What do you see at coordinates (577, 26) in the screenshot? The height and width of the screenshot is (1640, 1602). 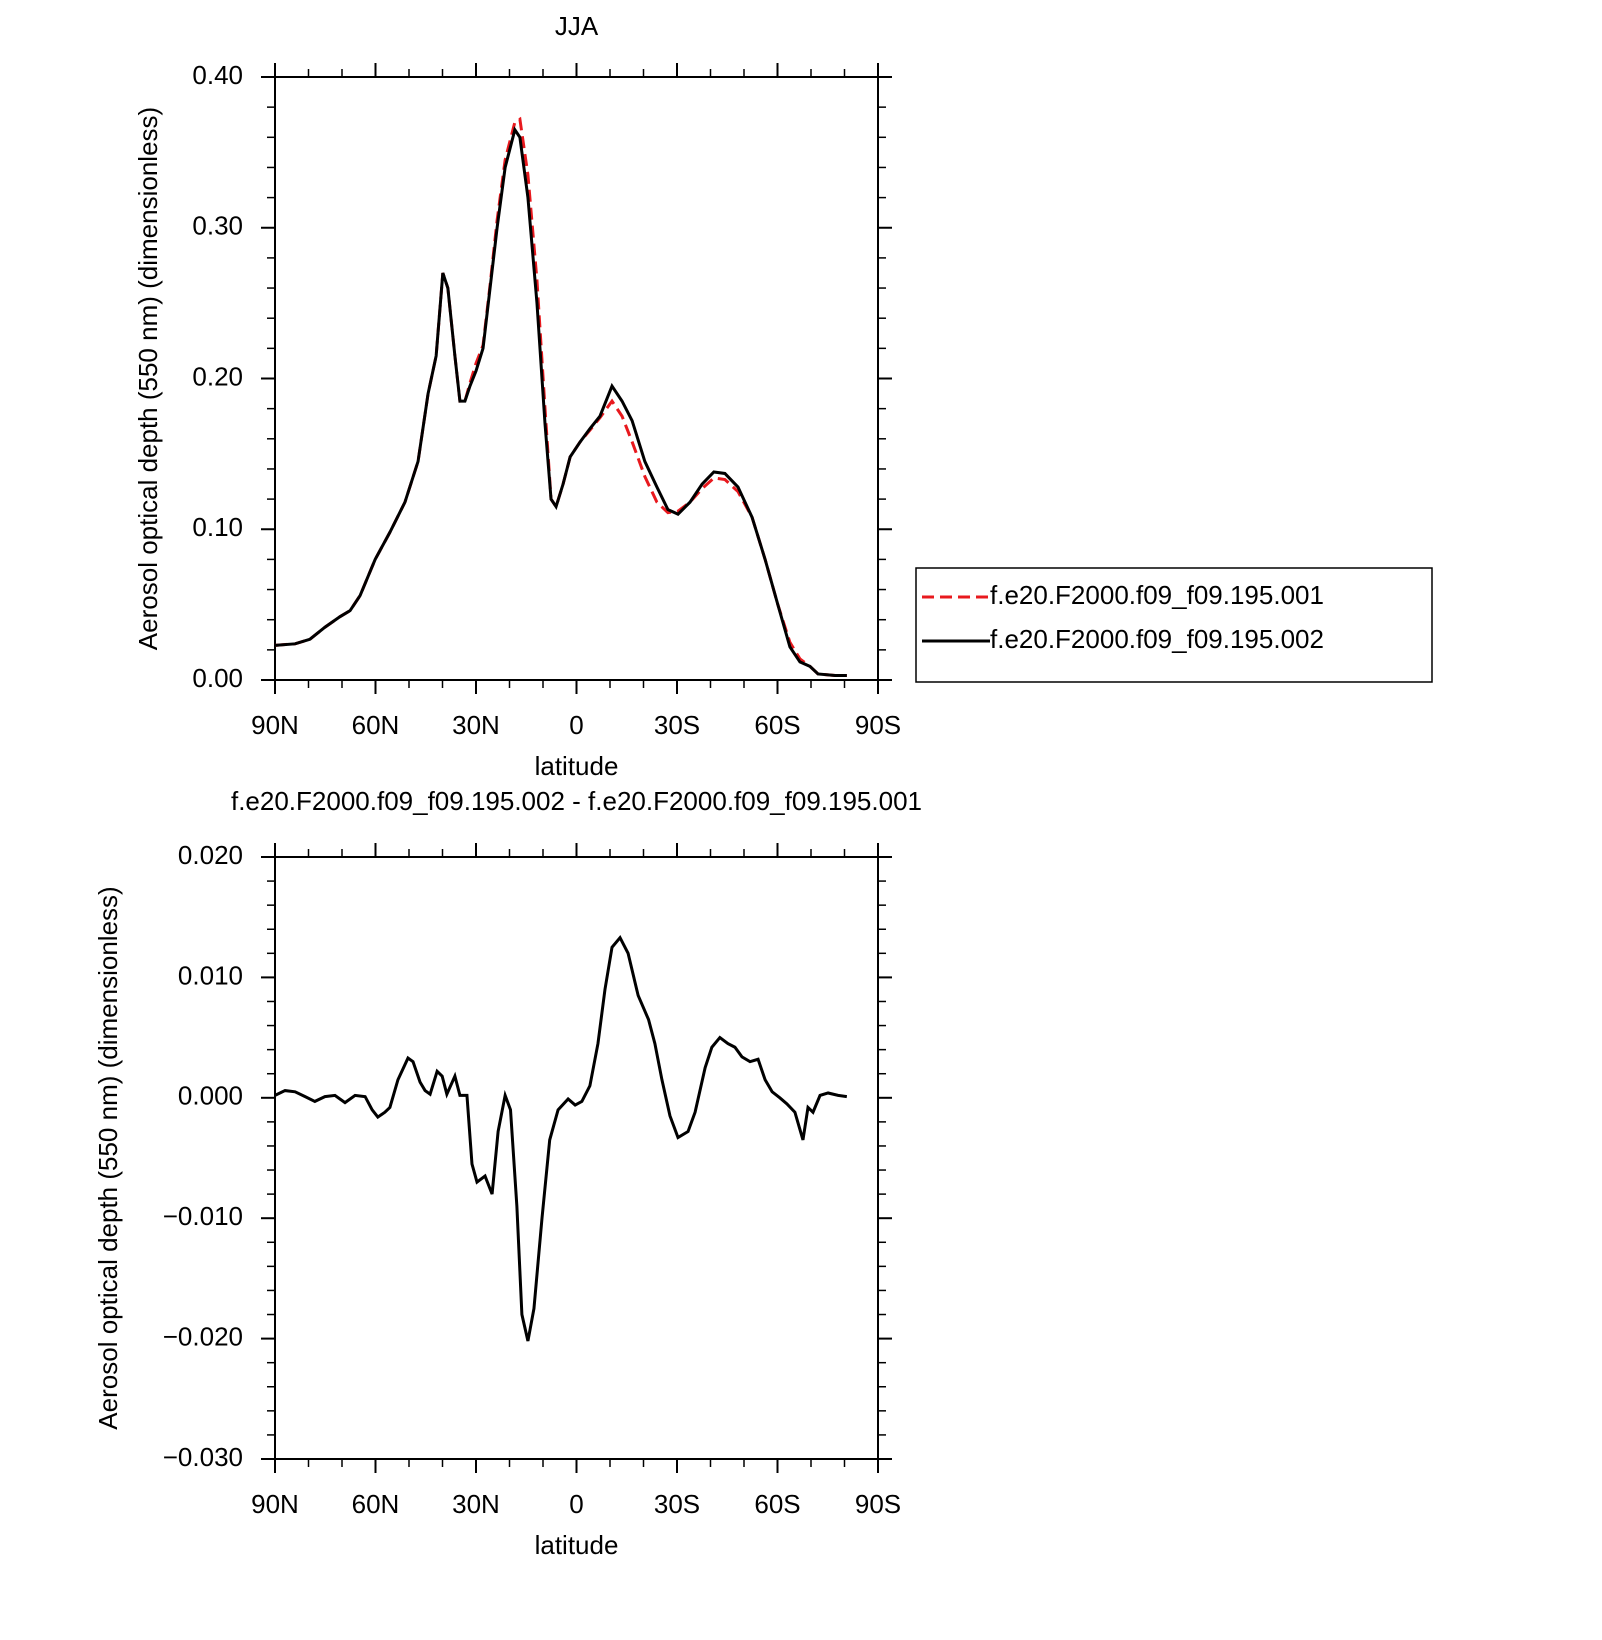 I see `chart-title: JJA` at bounding box center [577, 26].